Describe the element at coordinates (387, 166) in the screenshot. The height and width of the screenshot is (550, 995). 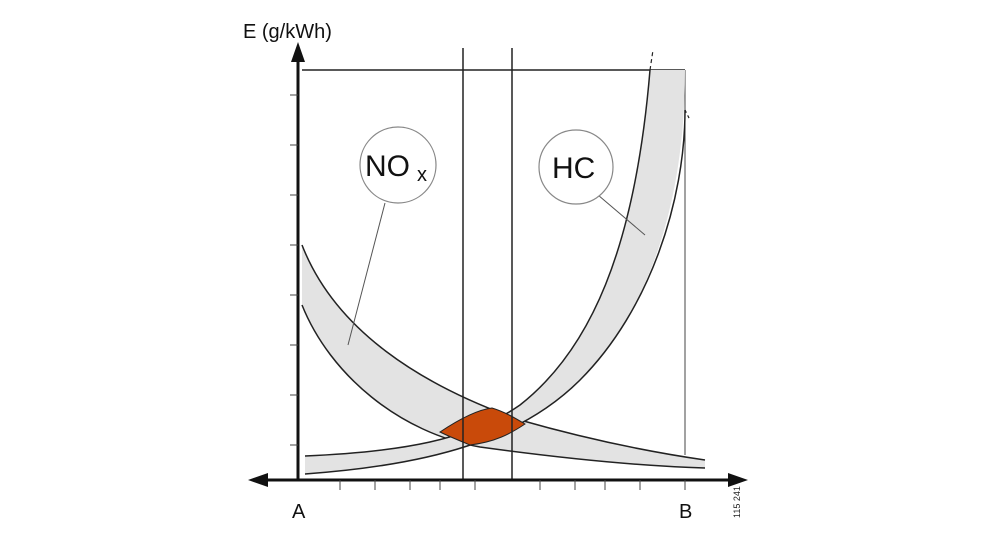
I see `nox-label: NO` at that location.